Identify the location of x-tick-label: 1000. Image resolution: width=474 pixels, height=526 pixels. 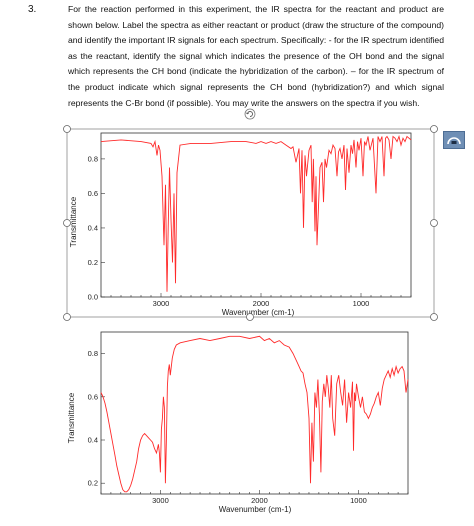
(361, 303).